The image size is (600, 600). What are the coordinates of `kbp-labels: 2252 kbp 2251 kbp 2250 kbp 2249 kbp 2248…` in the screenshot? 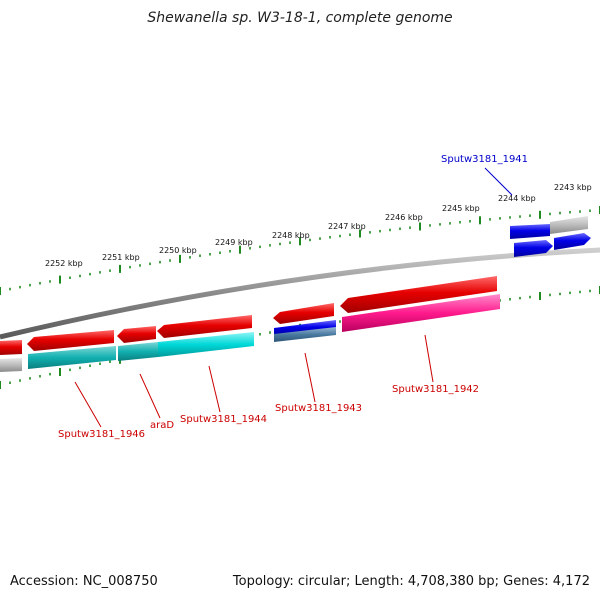 It's located at (318, 225).